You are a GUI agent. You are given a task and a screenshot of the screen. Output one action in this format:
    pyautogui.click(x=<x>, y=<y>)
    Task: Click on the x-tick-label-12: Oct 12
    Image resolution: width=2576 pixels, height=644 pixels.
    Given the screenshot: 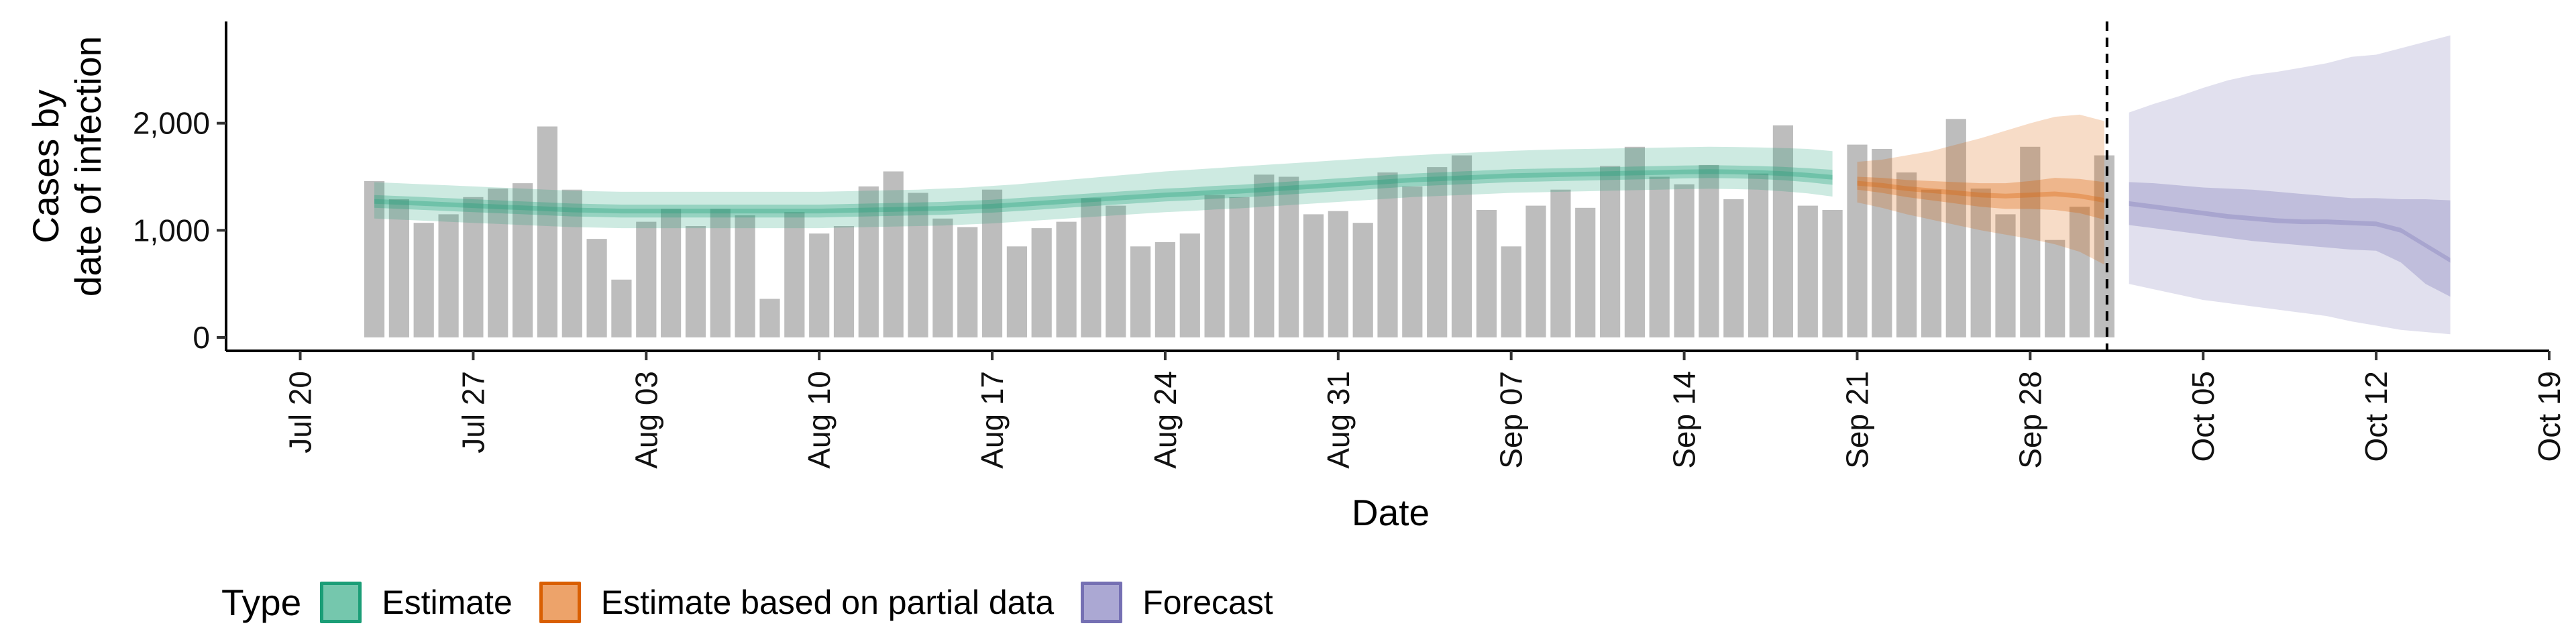 What is the action you would take?
    pyautogui.click(x=2376, y=416)
    